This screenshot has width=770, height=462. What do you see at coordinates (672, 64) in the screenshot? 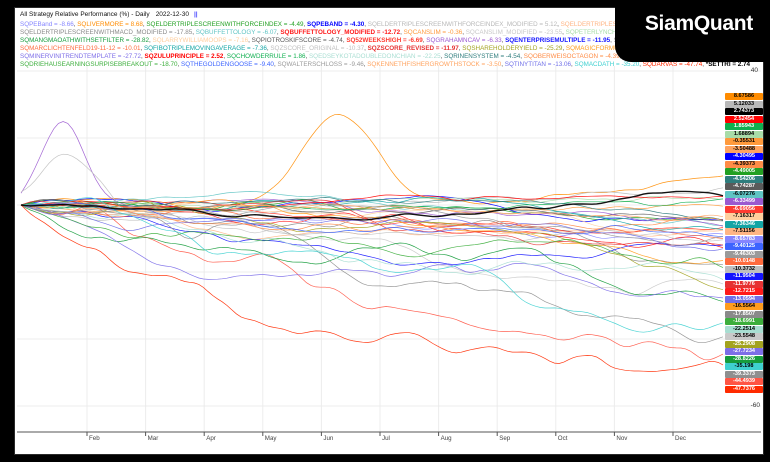
I see `legend-entry: SQDARVAS = -47.74` at bounding box center [672, 64].